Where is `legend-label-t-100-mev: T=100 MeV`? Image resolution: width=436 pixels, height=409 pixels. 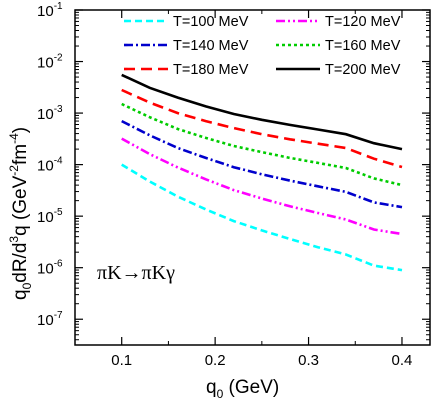
legend-label-t-100-mev: T=100 MeV is located at coordinates (211, 22).